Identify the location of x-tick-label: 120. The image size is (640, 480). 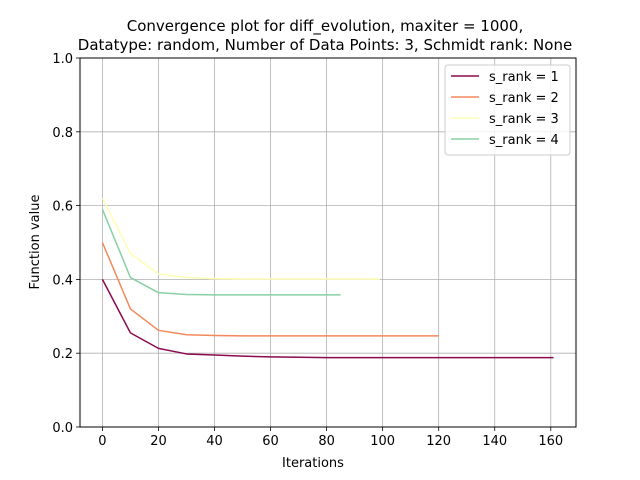
(438, 441).